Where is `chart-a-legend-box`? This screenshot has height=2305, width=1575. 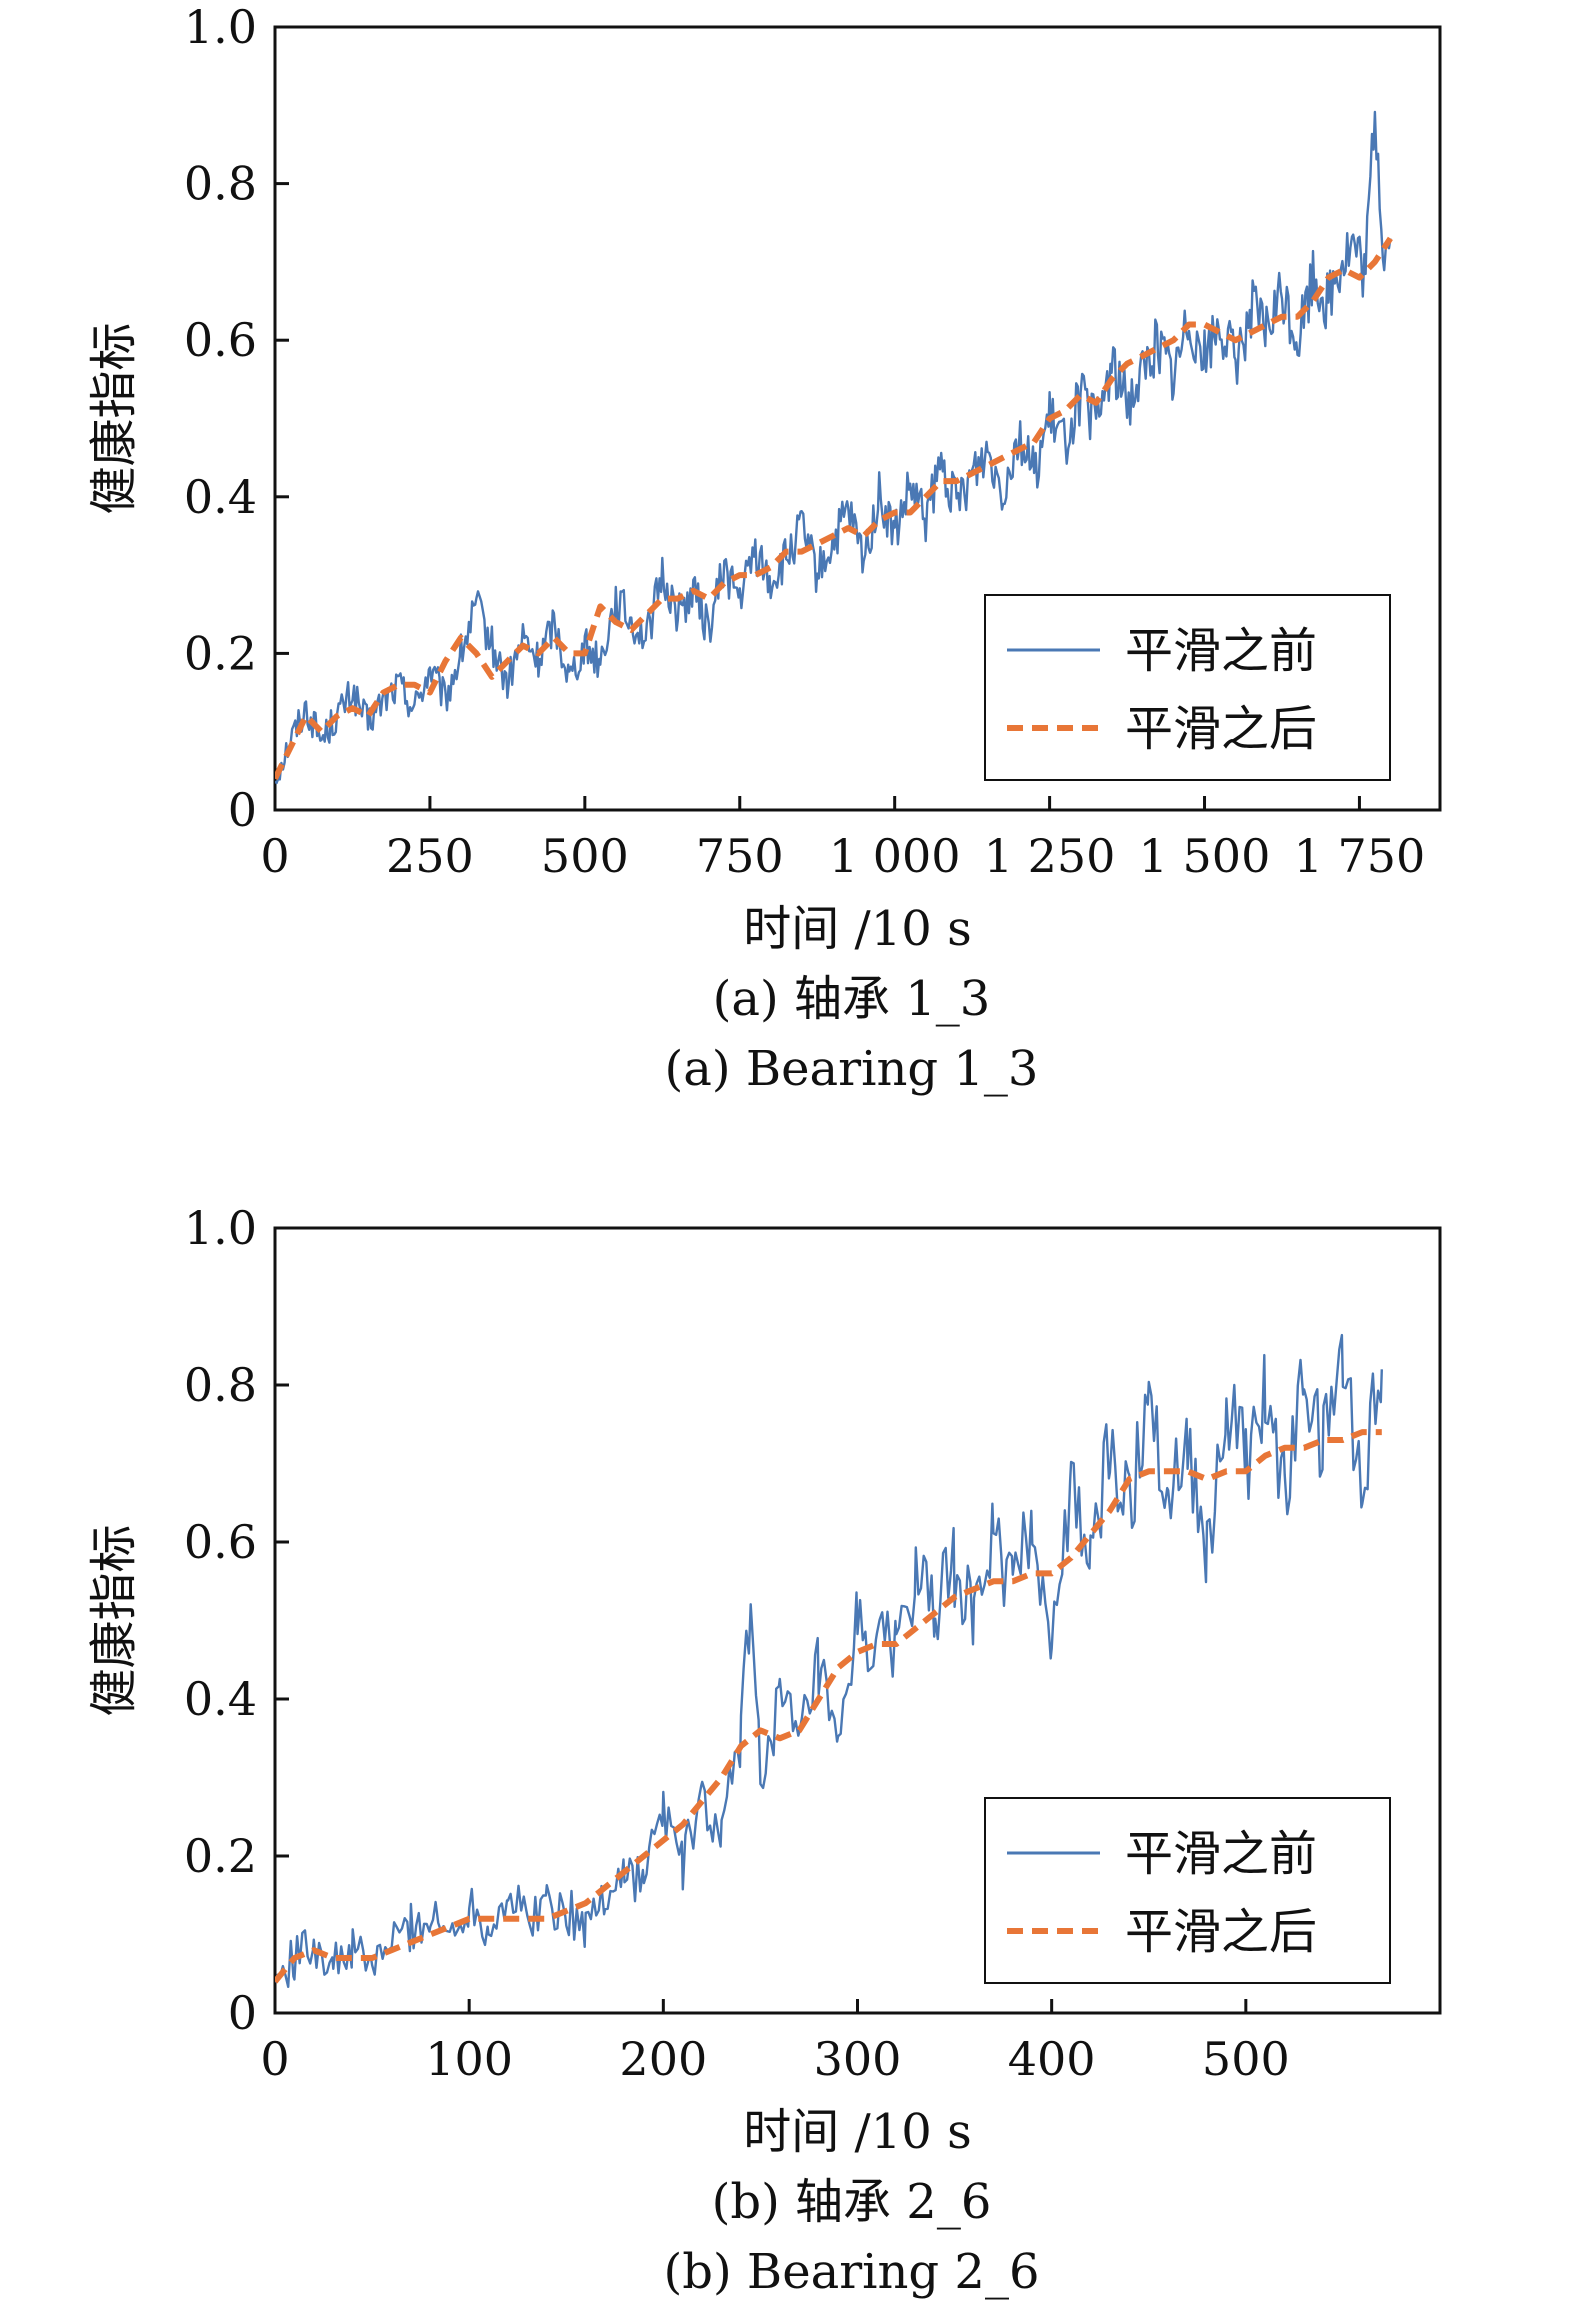
chart-a-legend-box is located at coordinates (1187, 687).